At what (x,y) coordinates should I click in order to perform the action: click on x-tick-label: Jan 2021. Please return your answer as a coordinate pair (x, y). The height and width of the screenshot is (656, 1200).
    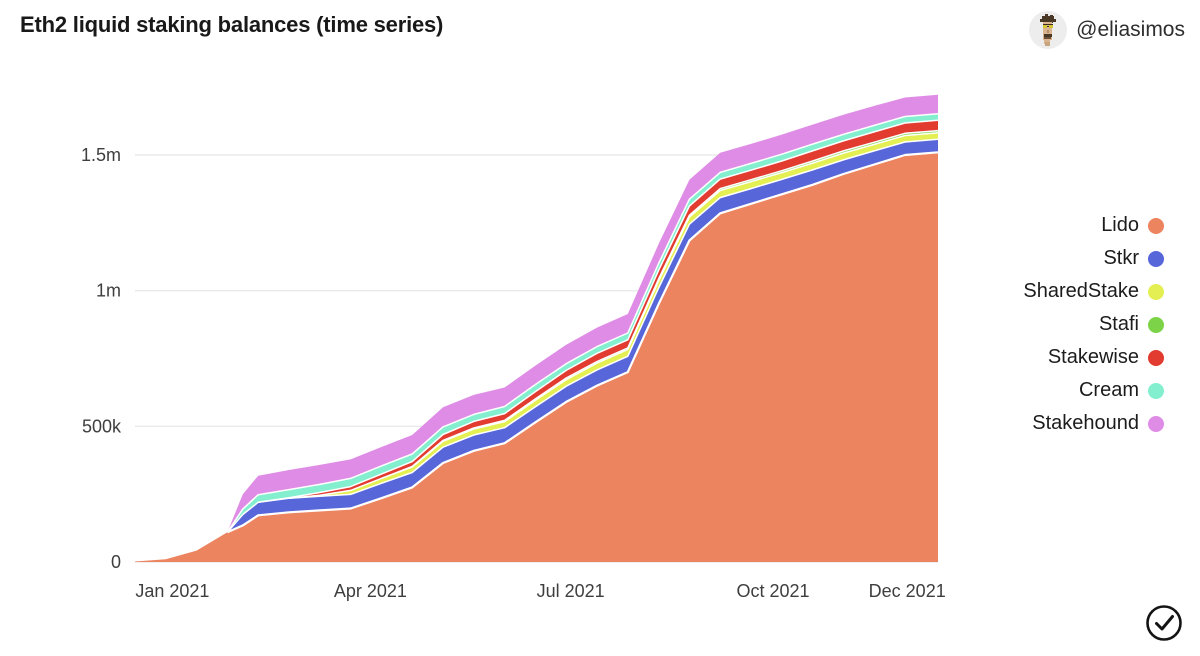
    Looking at the image, I should click on (172, 591).